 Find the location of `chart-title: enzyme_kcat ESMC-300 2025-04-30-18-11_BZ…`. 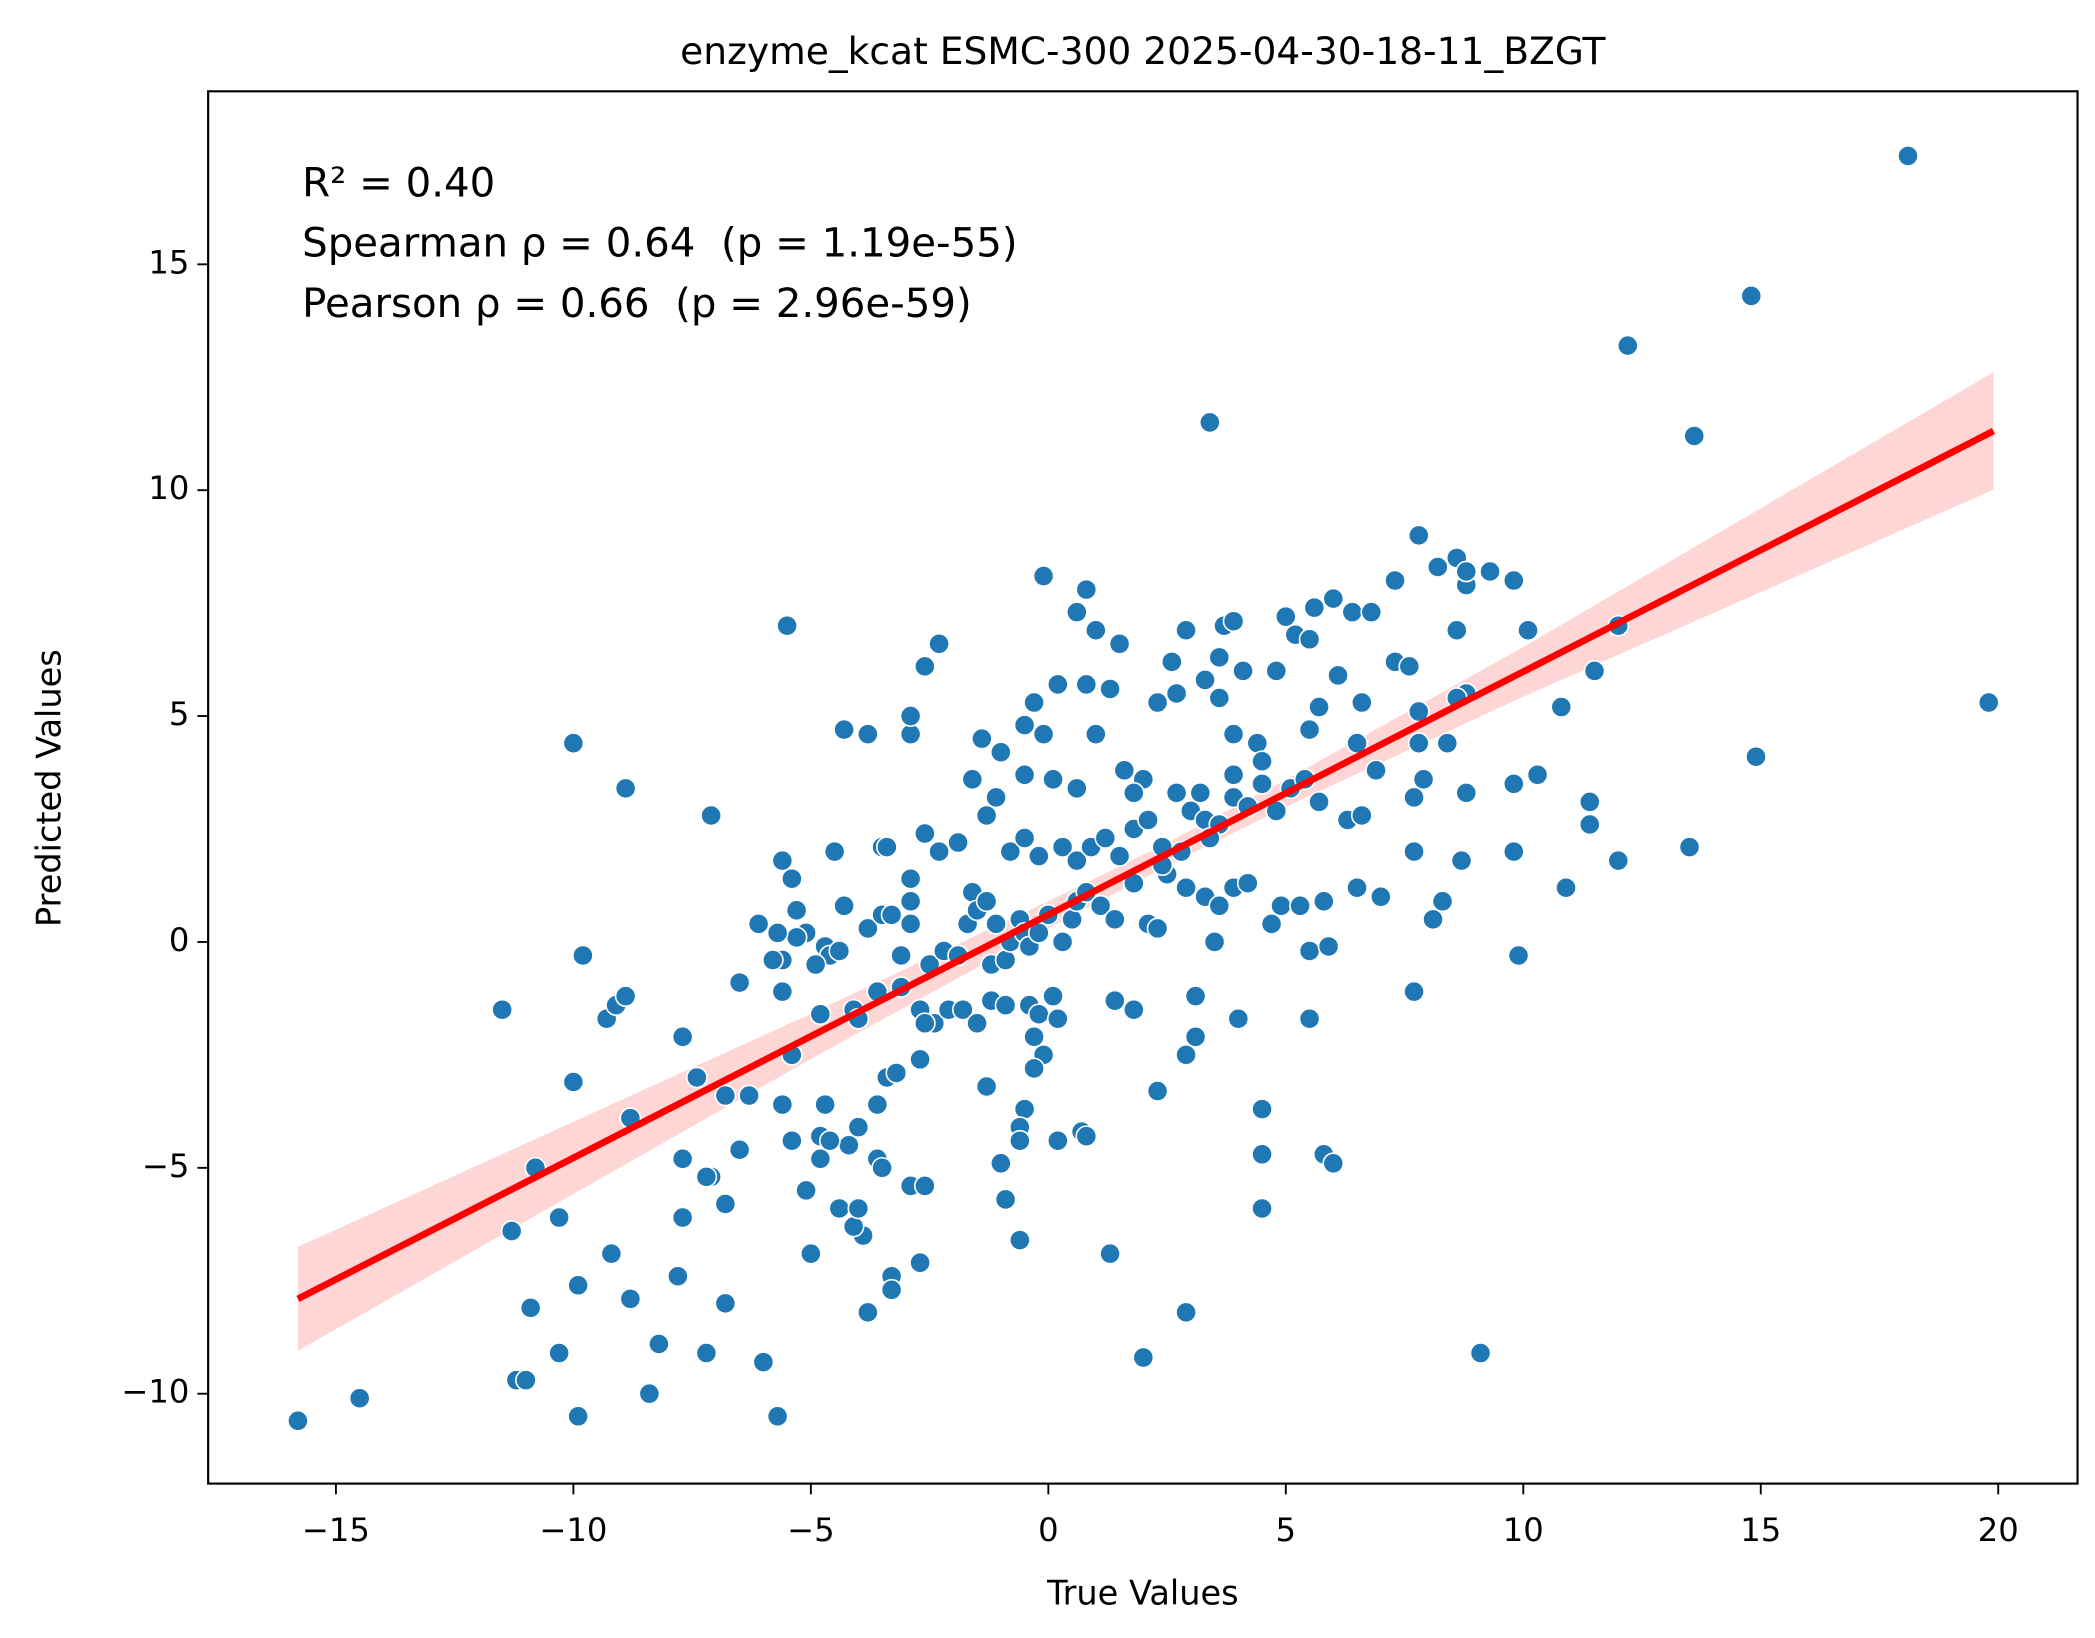

chart-title: enzyme_kcat ESMC-300 2025-04-30-18-11_BZ… is located at coordinates (1143, 51).